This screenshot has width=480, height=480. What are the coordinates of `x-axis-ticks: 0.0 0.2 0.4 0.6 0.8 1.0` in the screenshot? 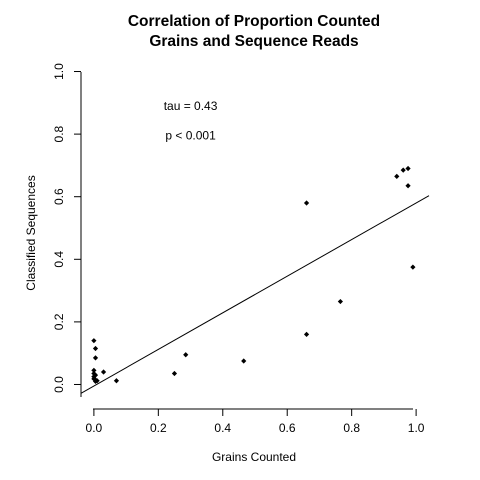 It's located at (255, 422).